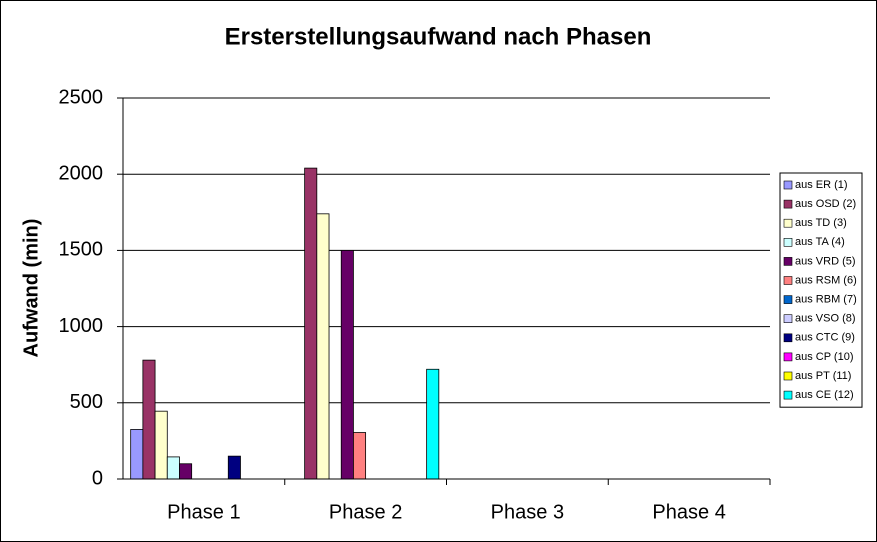 The image size is (877, 542). I want to click on legend-label: aus RBM (7), so click(826, 300).